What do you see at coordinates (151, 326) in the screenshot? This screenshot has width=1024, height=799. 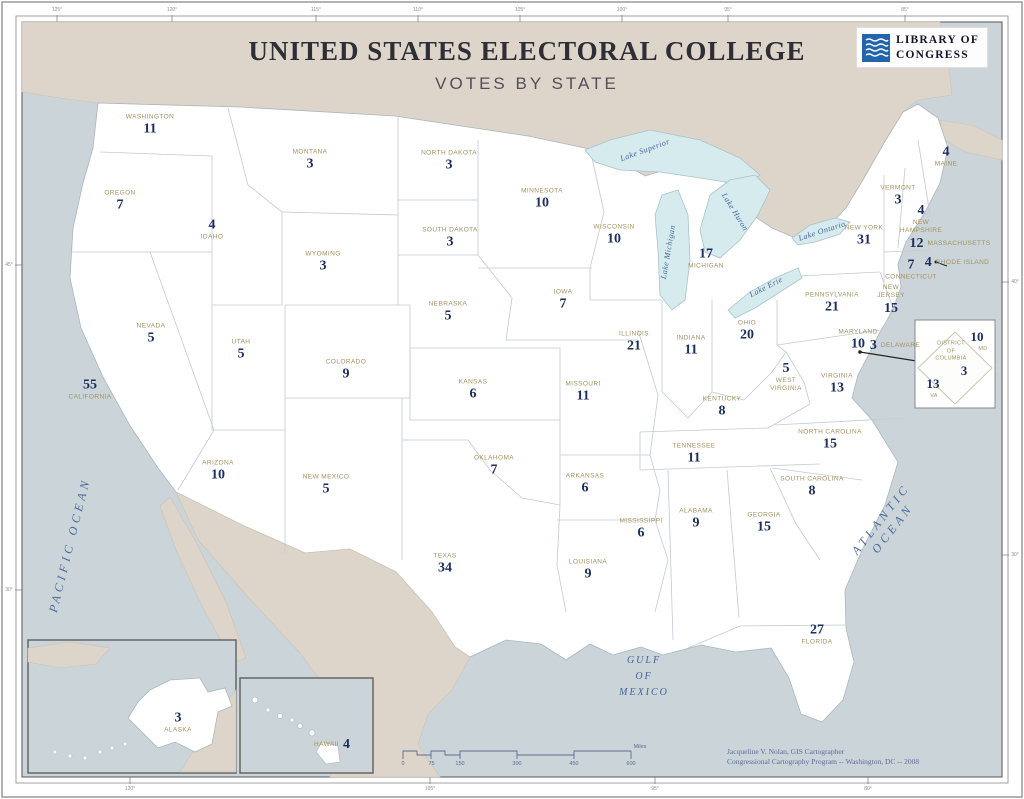 I see `state-name-nevada: NEVADA` at bounding box center [151, 326].